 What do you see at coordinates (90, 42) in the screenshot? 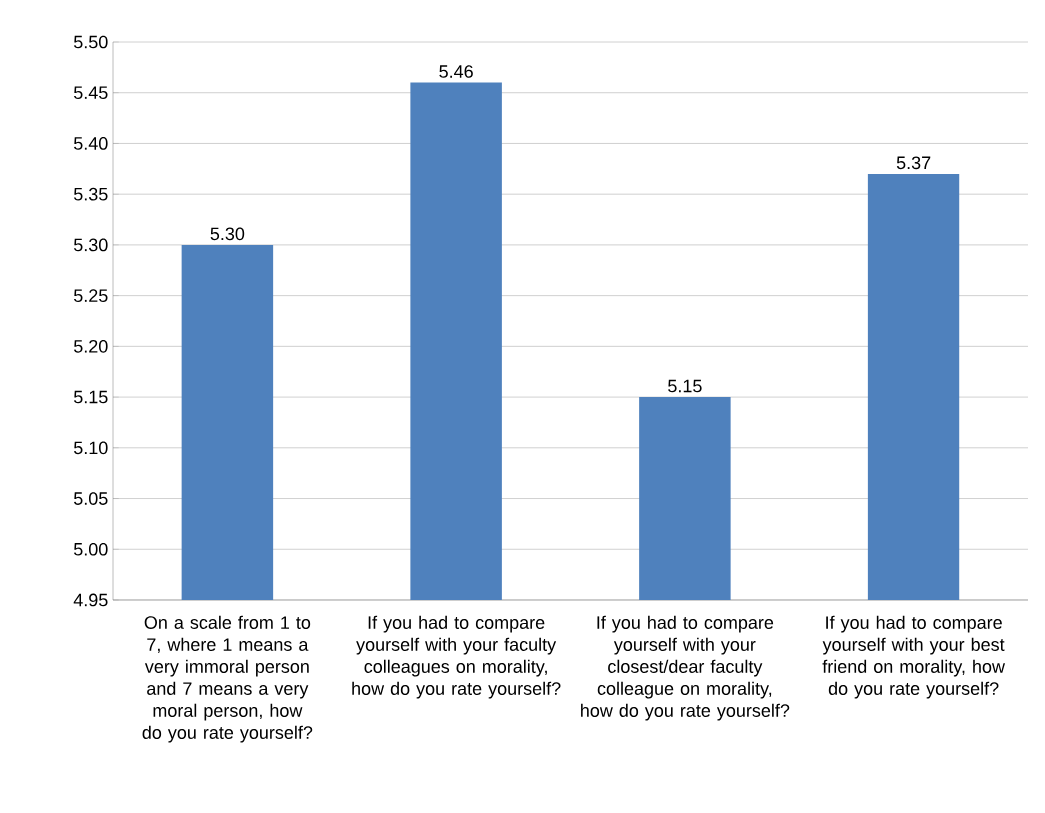
I see `y-tick-label: 5.50` at bounding box center [90, 42].